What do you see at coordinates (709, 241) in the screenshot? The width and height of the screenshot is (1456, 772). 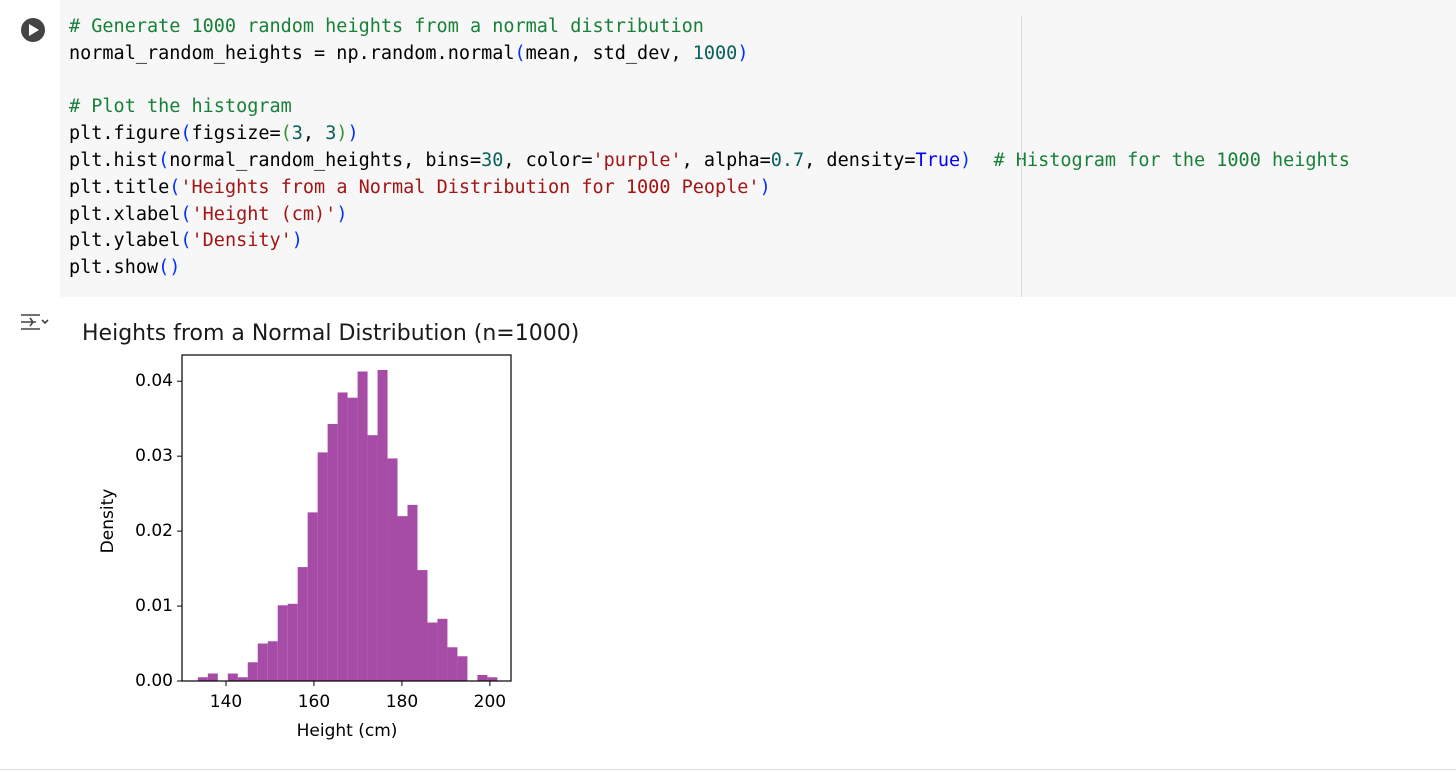 I see `code-line: plt.ylabel('Density')` at bounding box center [709, 241].